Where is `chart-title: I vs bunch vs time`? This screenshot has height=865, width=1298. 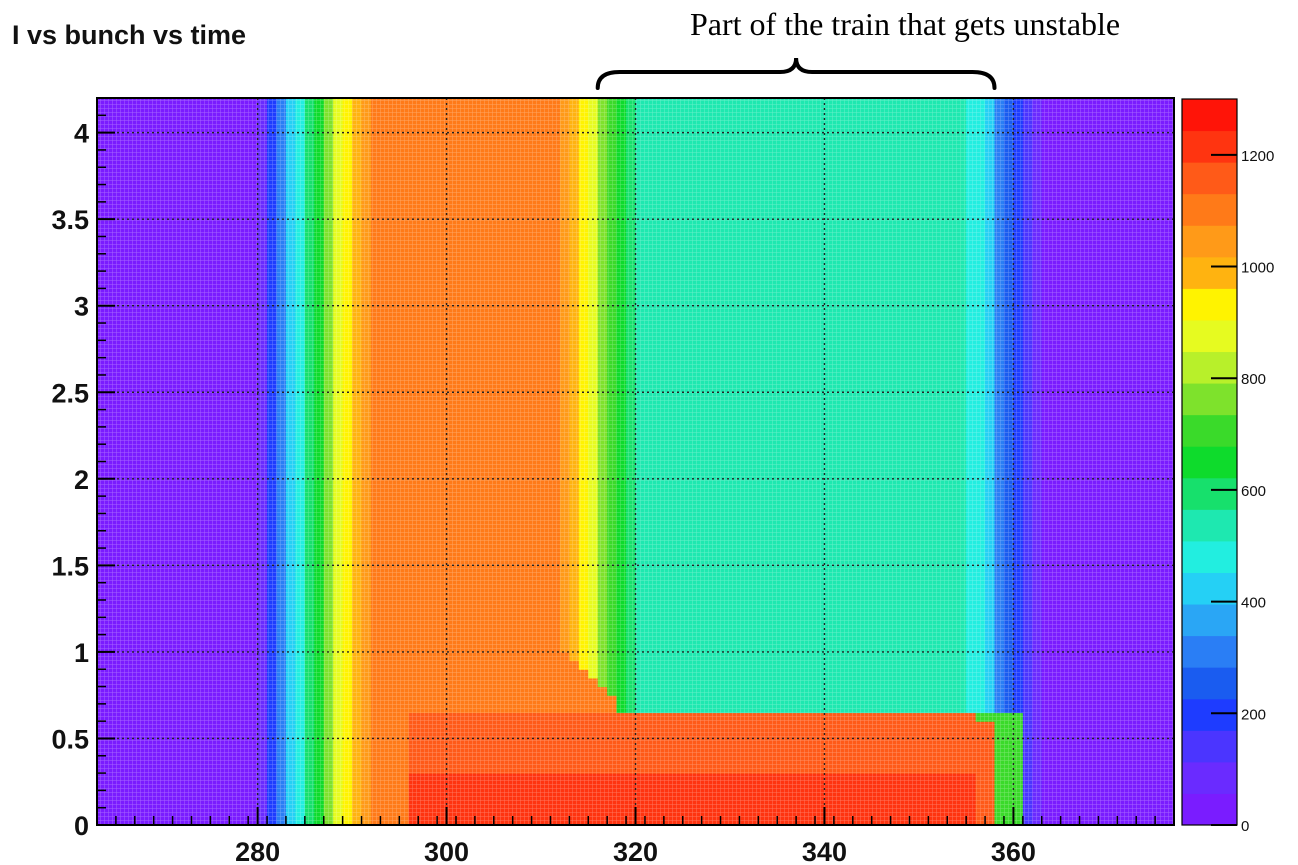
chart-title: I vs bunch vs time is located at coordinates (129, 35).